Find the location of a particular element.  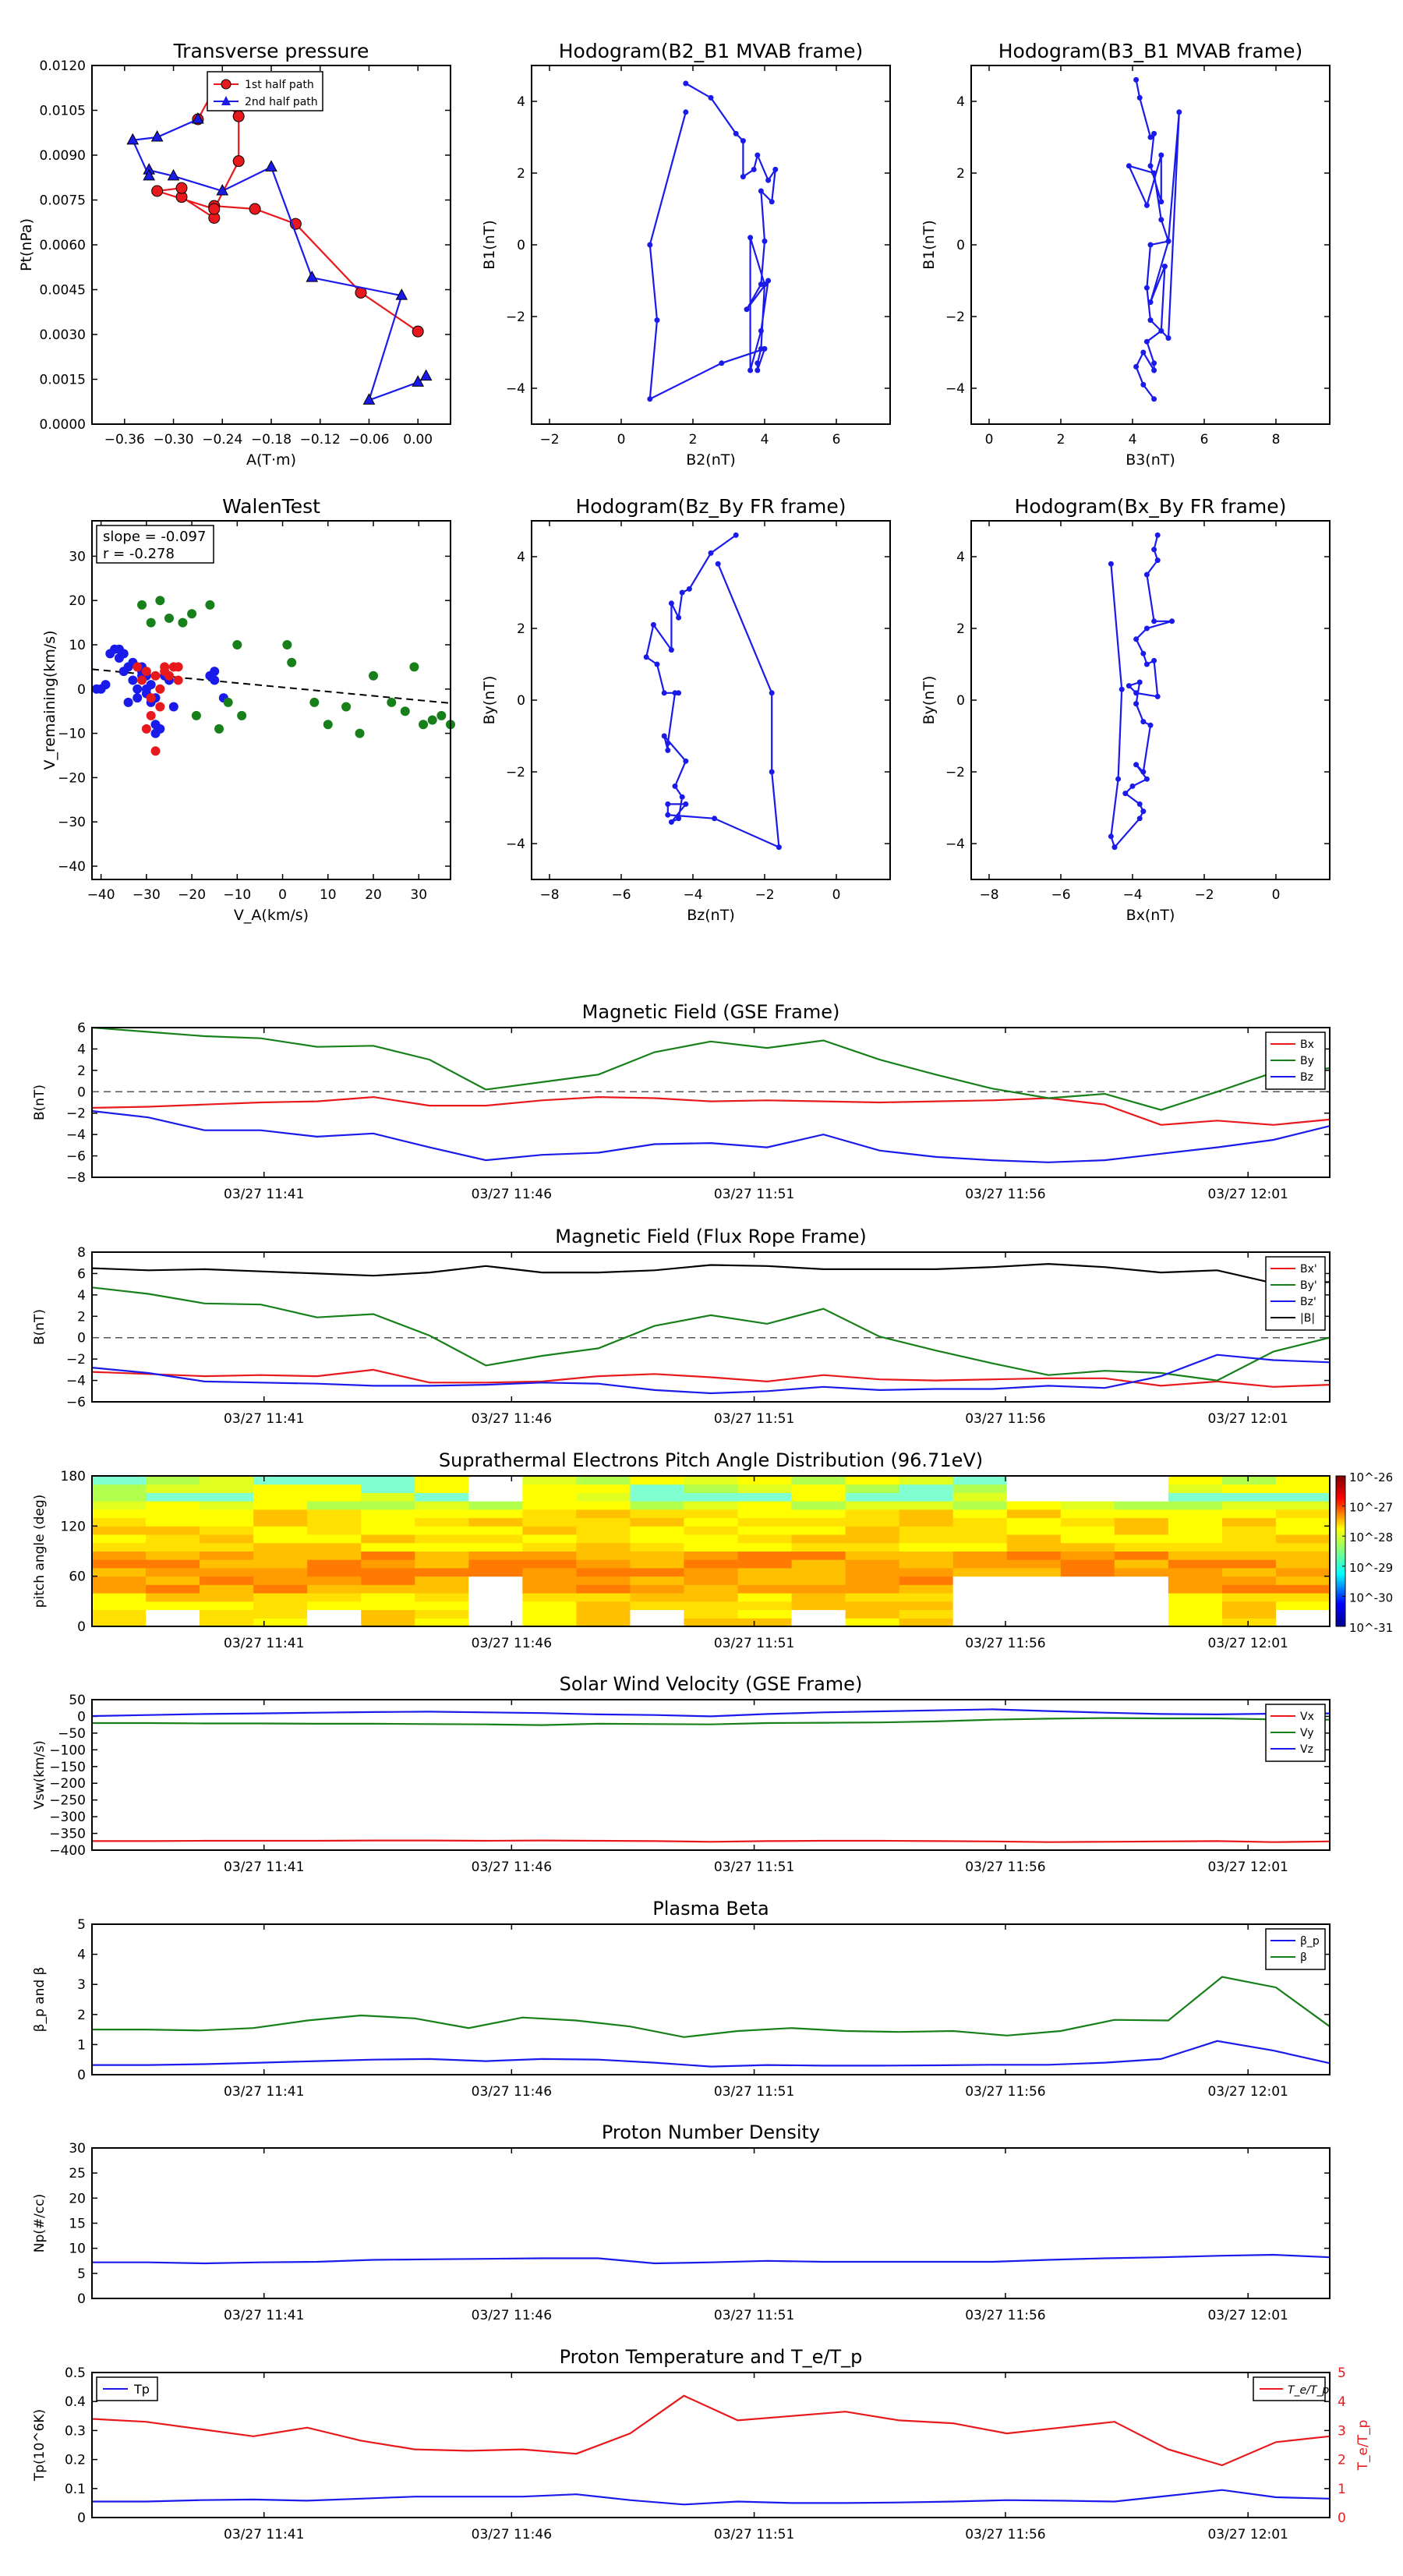

mag-fr-series-b is located at coordinates (711, 1273).